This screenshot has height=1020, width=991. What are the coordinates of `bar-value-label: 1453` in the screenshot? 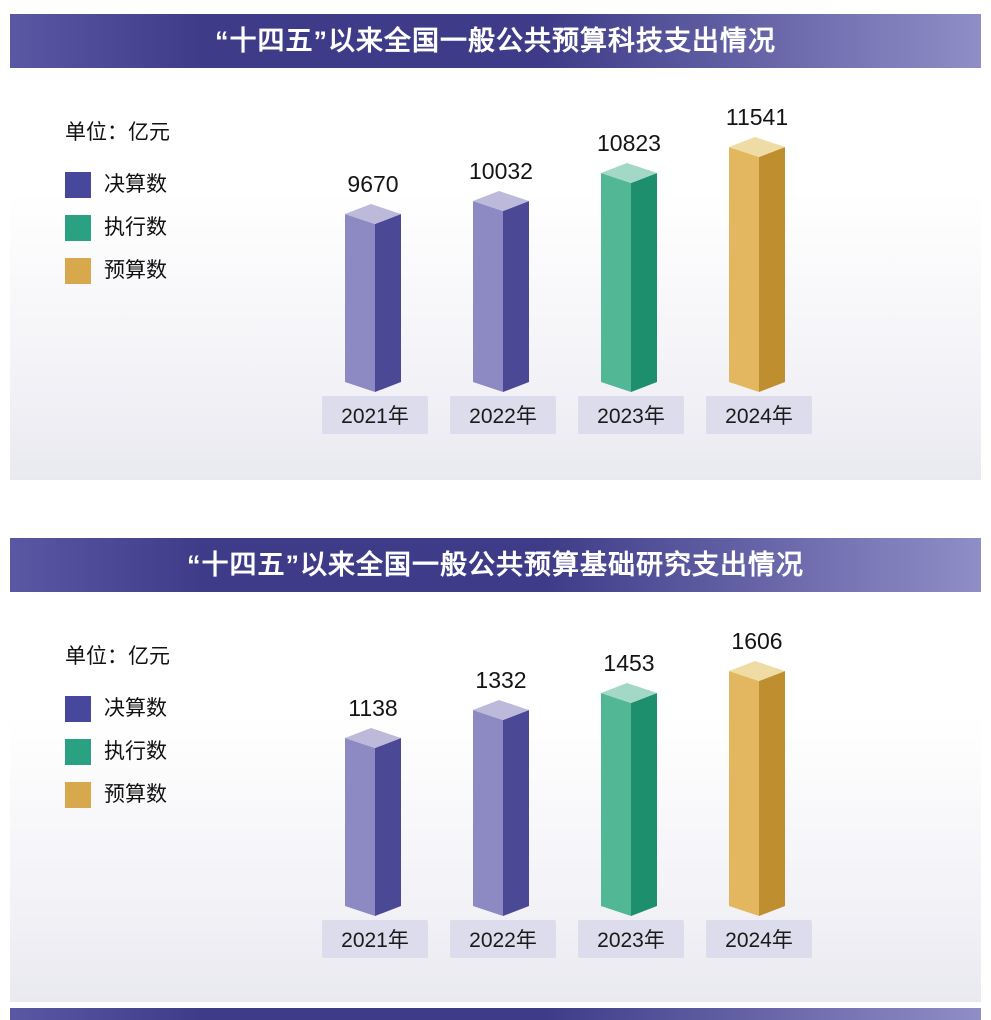 It's located at (628, 663).